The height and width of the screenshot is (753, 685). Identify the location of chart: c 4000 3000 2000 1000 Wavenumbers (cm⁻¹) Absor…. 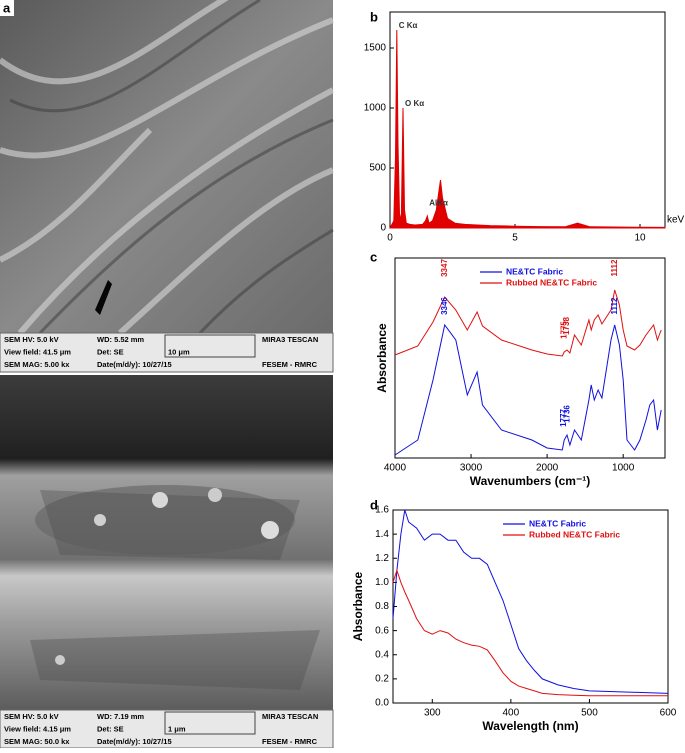
(518, 368).